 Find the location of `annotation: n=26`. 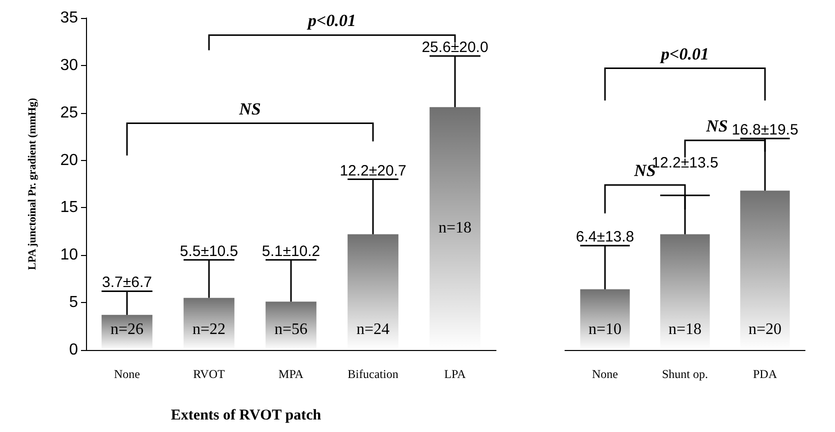

annotation: n=26 is located at coordinates (127, 329).